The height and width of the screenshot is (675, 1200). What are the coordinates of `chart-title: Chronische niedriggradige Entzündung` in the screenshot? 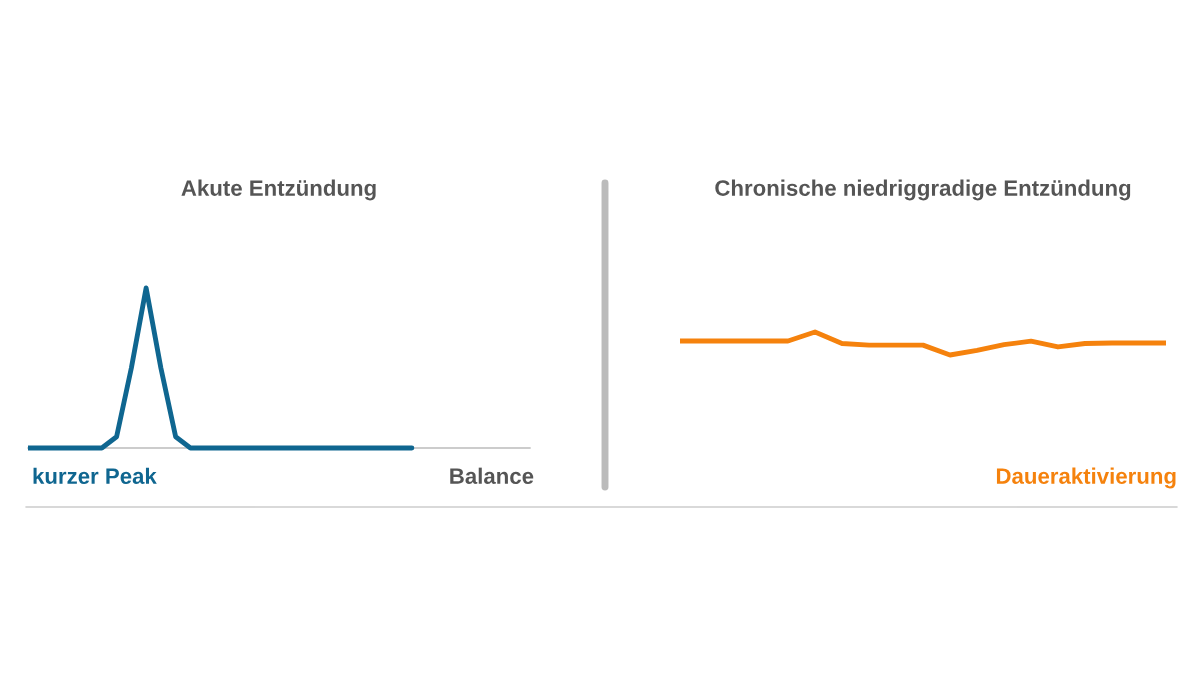 It's located at (923, 190).